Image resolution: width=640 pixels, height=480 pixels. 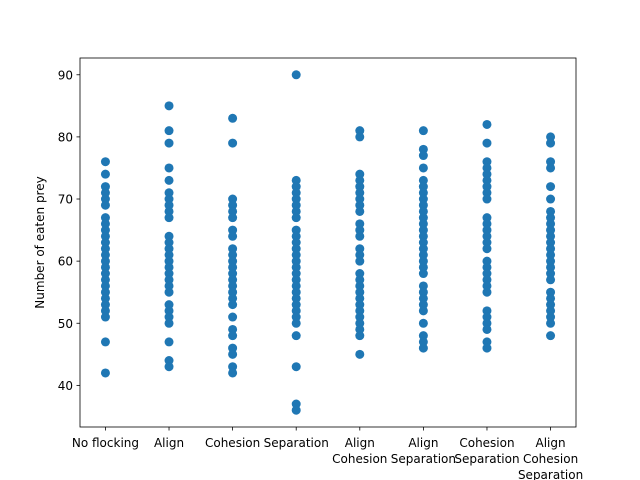 What do you see at coordinates (69, 230) in the screenshot?
I see `y-axis-ticks: 40 50 60 70 80 90` at bounding box center [69, 230].